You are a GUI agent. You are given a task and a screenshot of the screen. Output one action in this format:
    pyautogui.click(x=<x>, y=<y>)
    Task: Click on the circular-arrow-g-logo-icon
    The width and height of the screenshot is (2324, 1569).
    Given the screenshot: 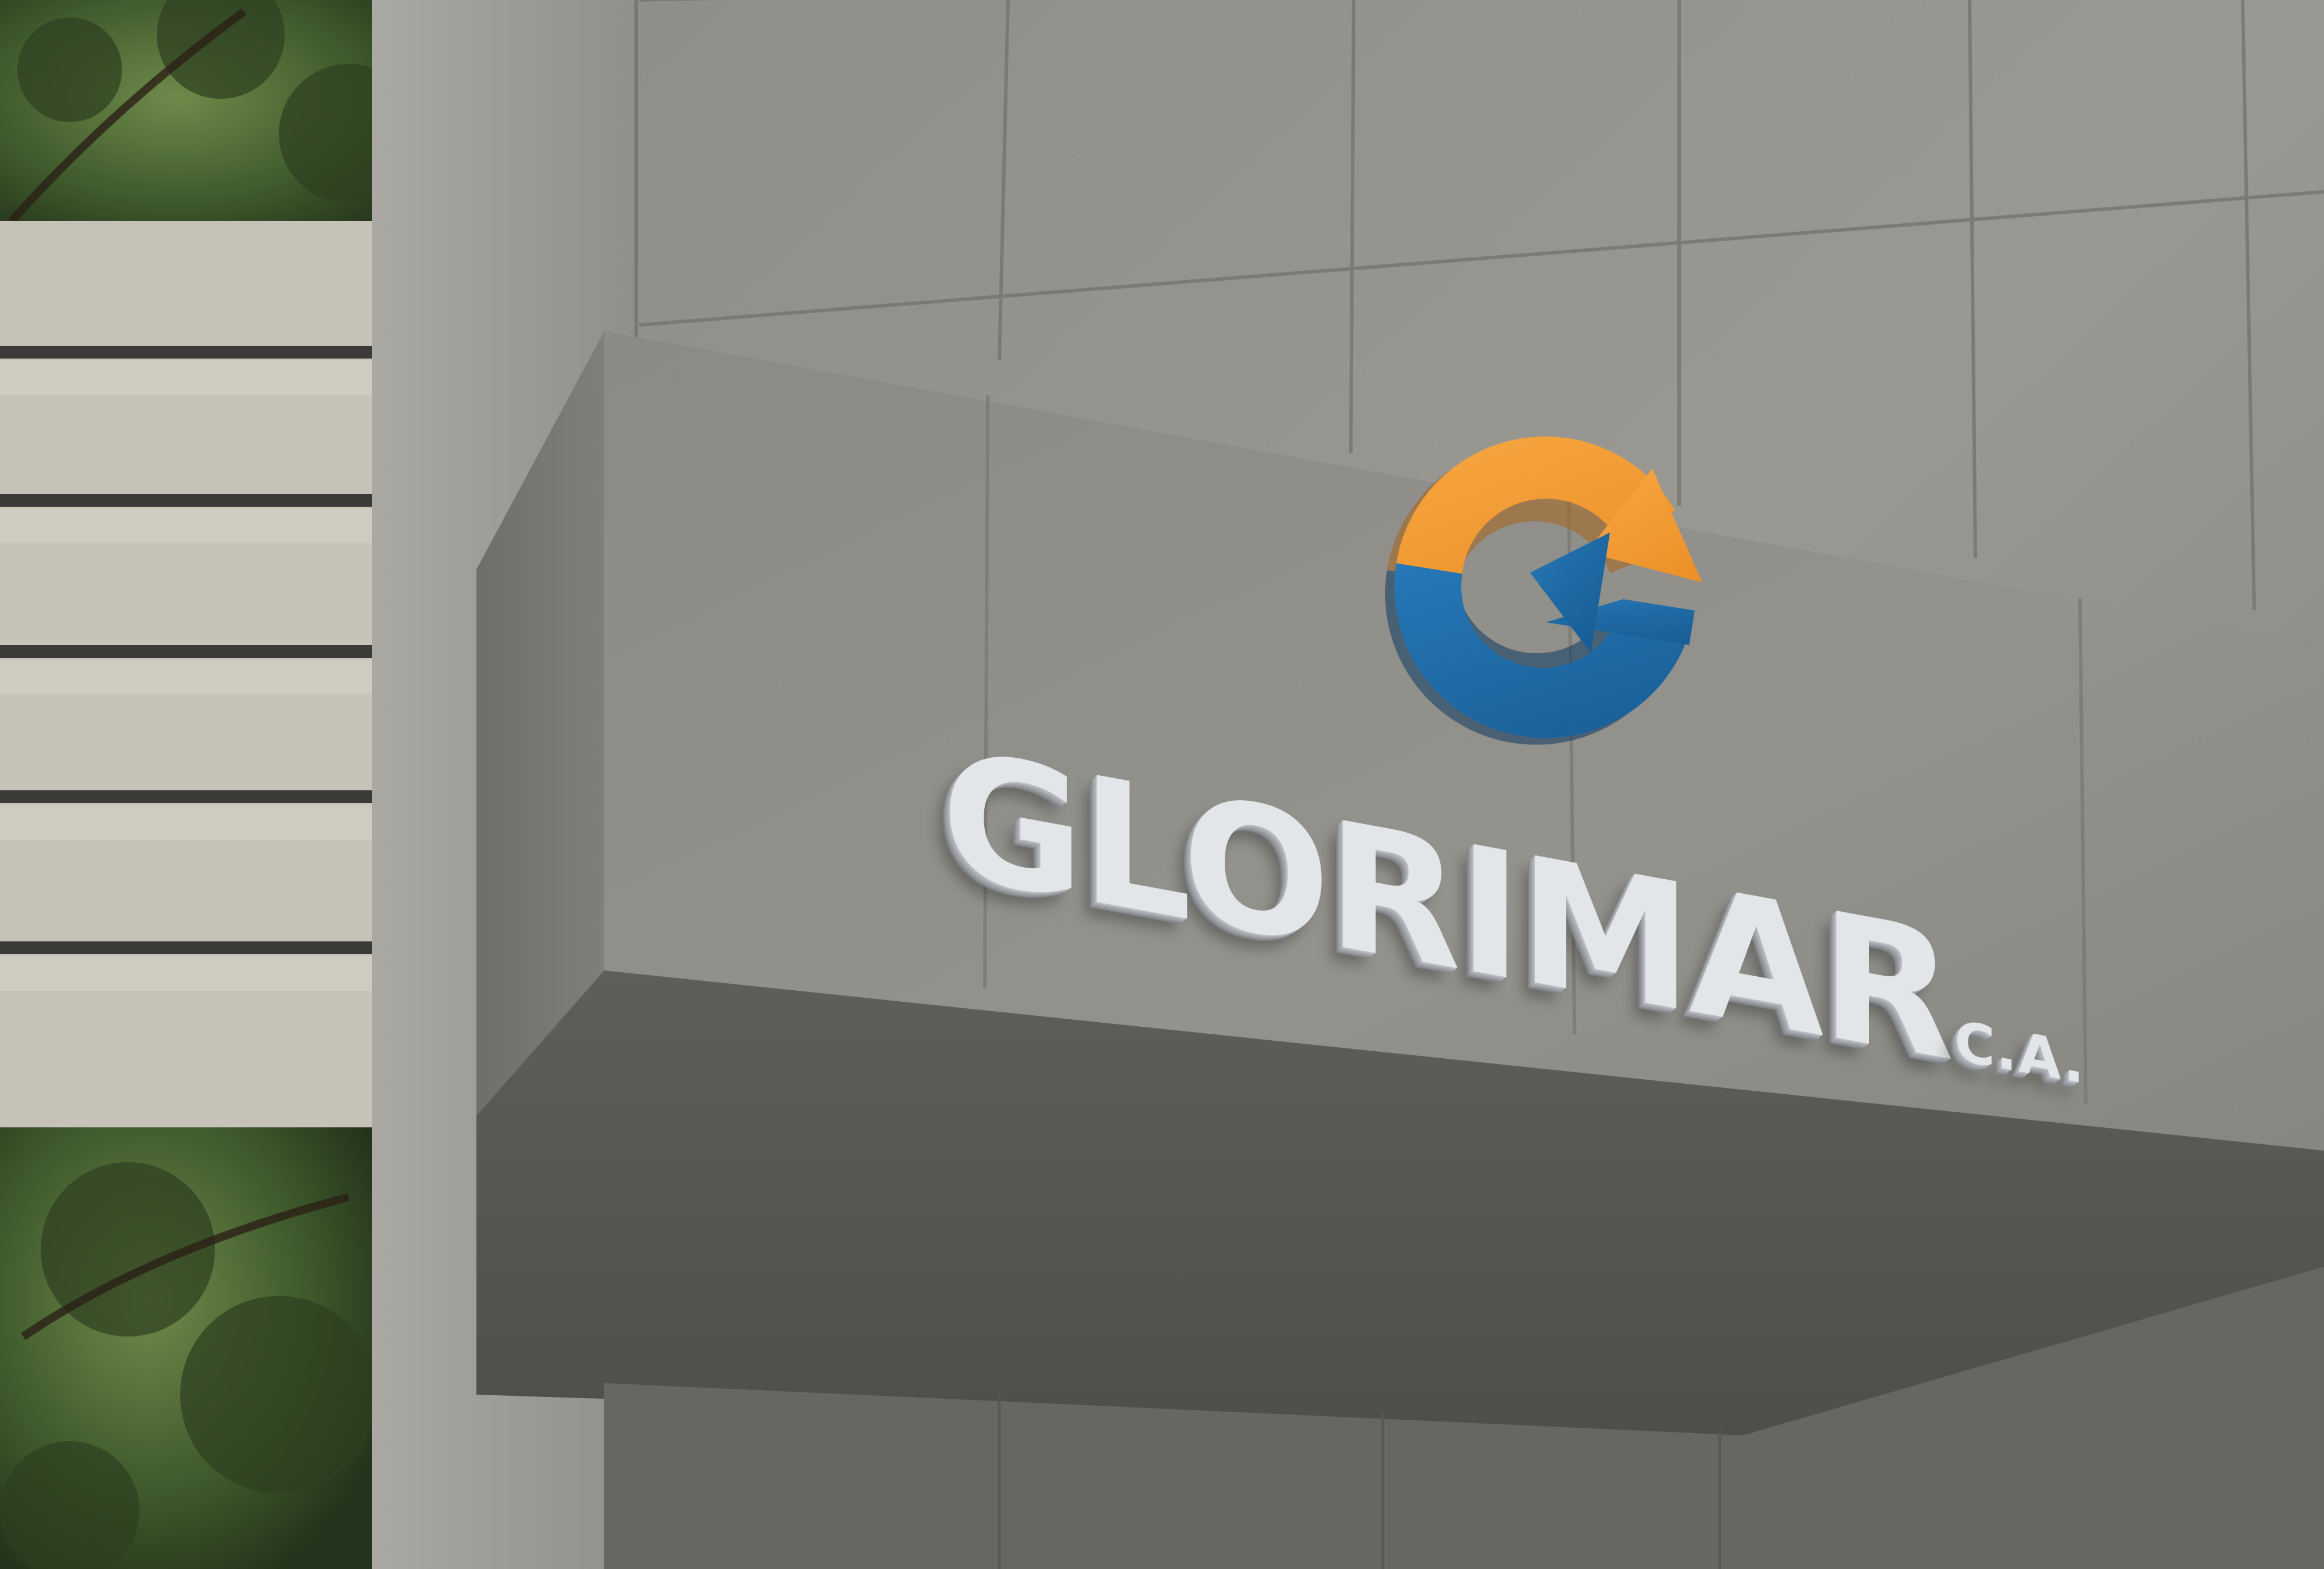 What is the action you would take?
    pyautogui.click(x=1543, y=590)
    